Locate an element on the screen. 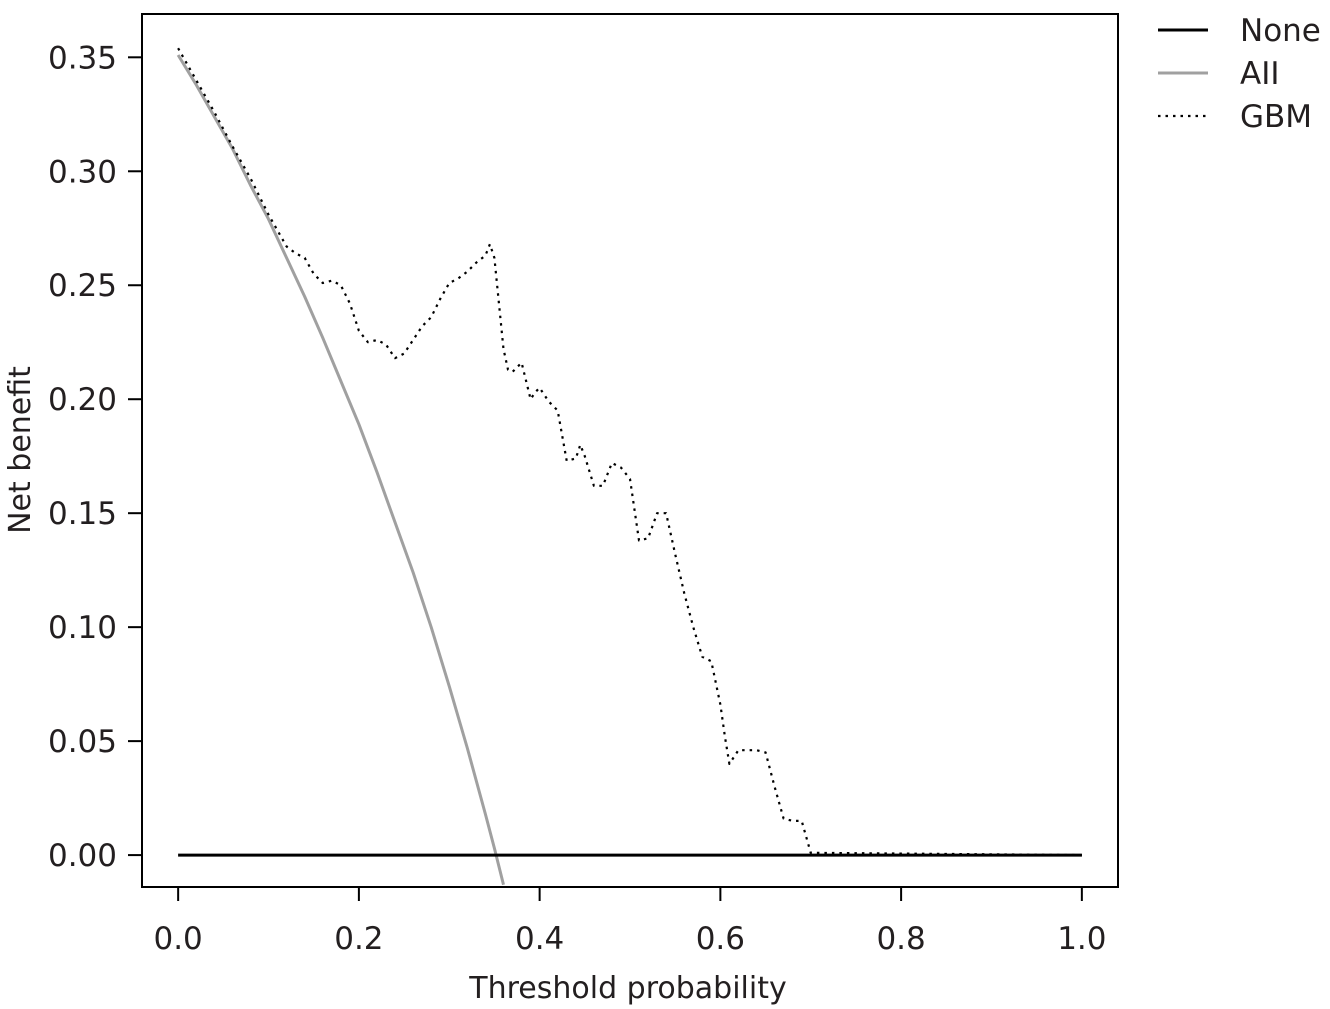 This screenshot has width=1330, height=1009. legend: None AII GBM is located at coordinates (1239, 74).